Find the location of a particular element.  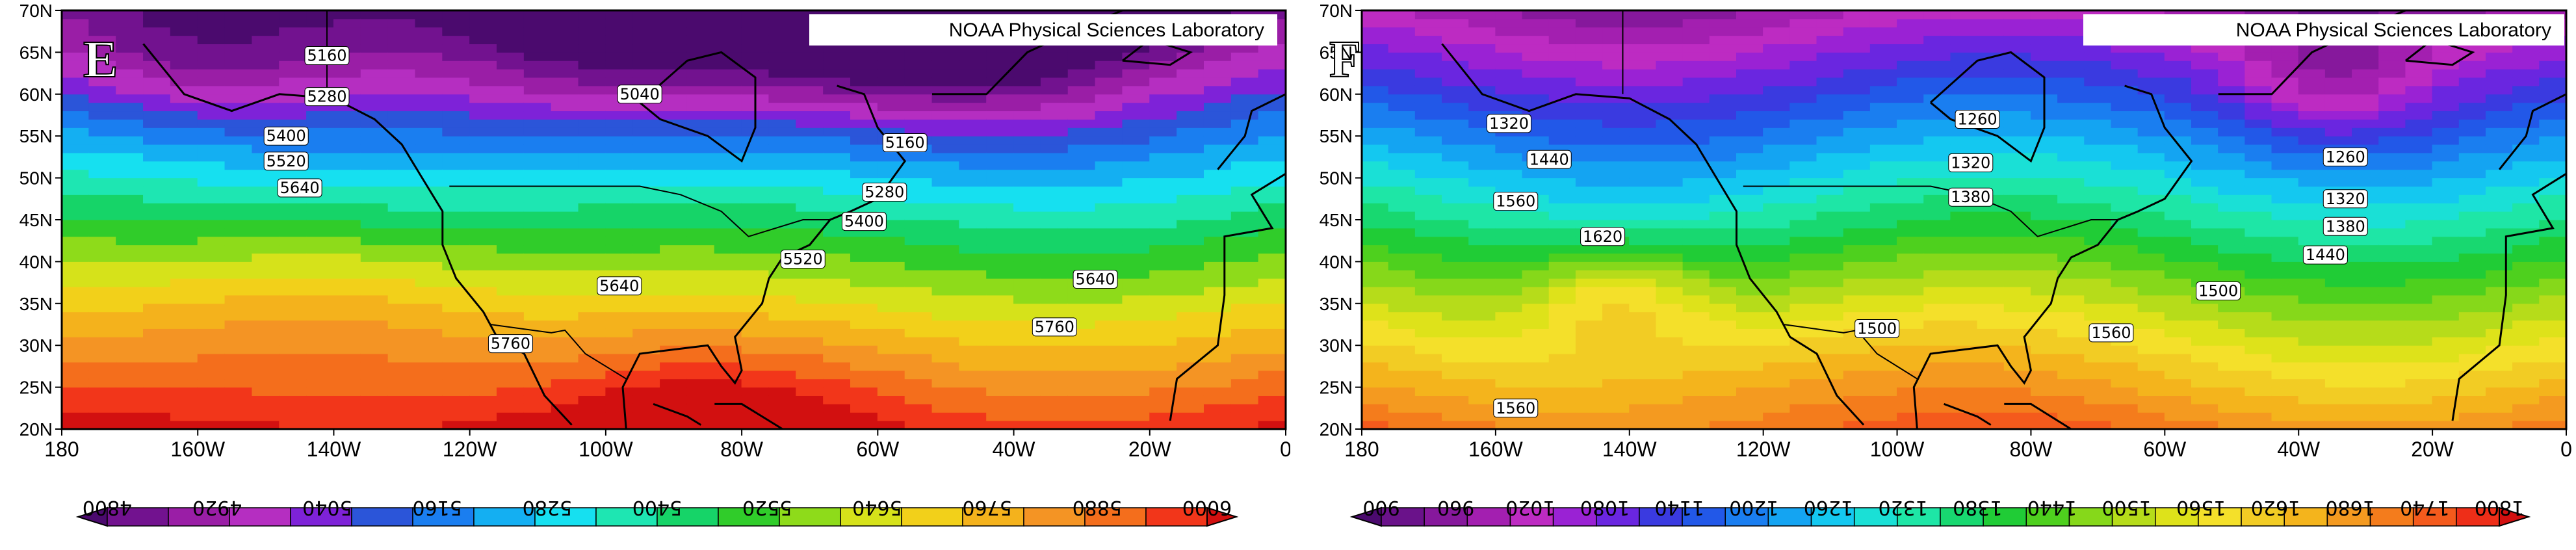

colorbar-level-label: 5400 is located at coordinates (657, 508).